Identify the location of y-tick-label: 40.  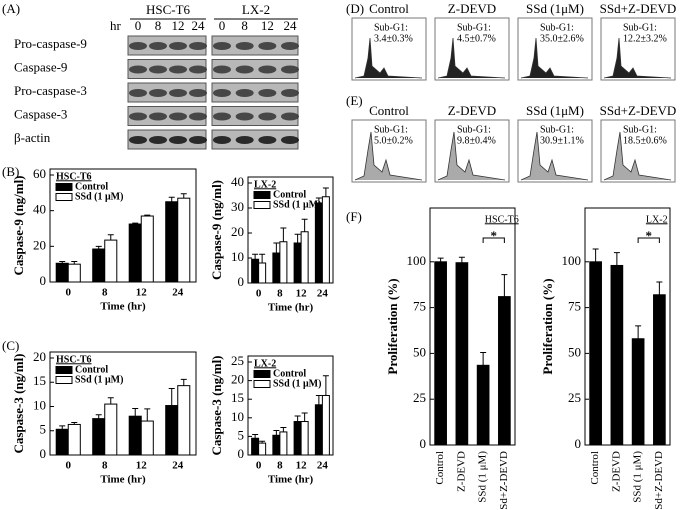
(237, 181).